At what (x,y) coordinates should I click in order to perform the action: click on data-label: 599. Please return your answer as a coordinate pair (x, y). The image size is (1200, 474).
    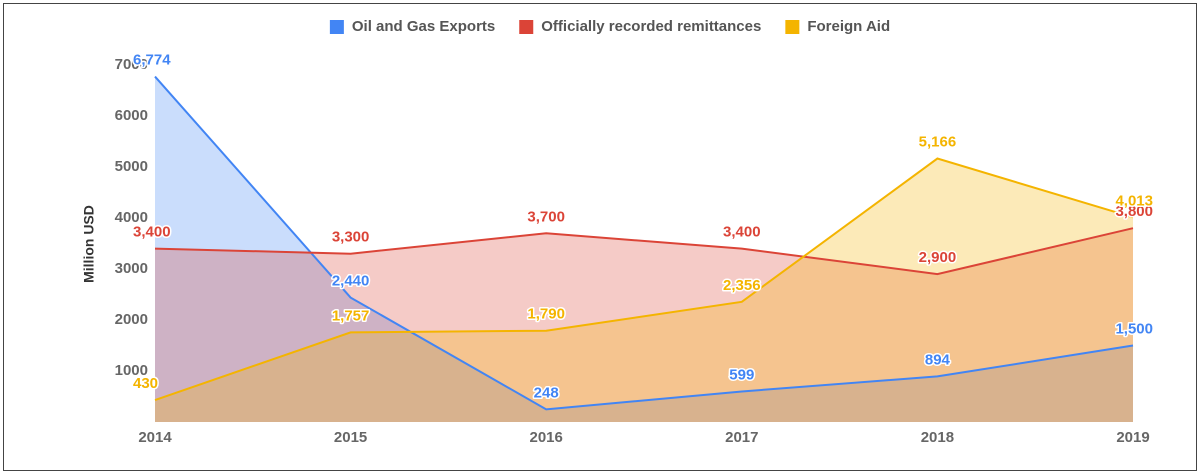
    Looking at the image, I should click on (741, 374).